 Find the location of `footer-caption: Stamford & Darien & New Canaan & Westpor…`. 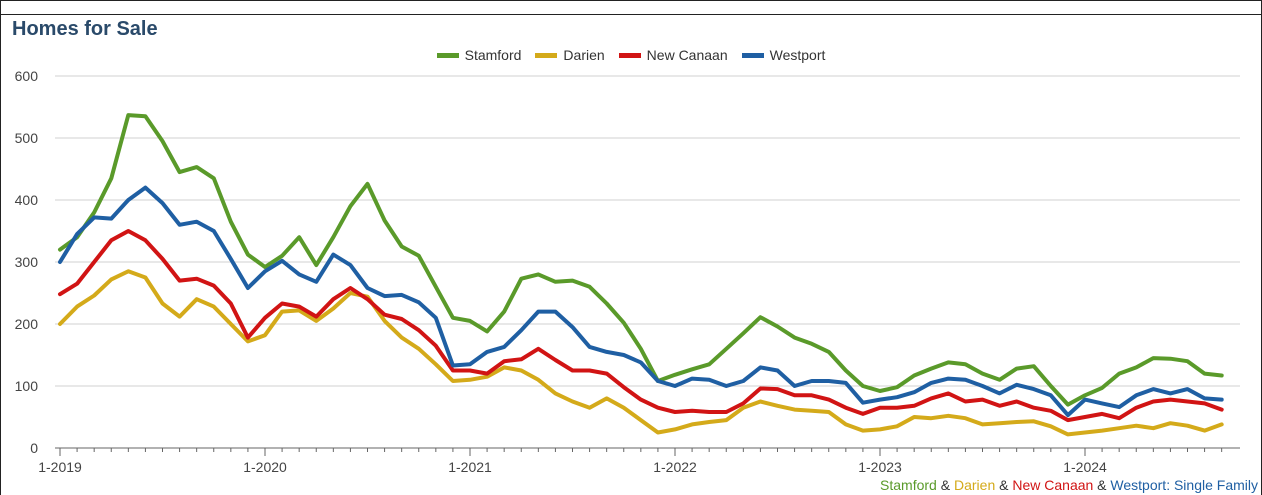

footer-caption: Stamford & Darien & New Canaan & Westpor… is located at coordinates (1069, 485).